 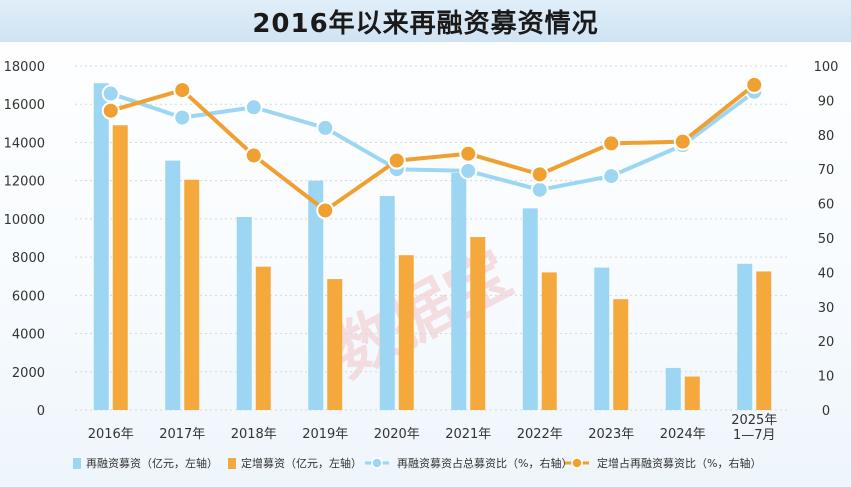 I want to click on legend-private-placement-share-swatch-dot, so click(x=577, y=463).